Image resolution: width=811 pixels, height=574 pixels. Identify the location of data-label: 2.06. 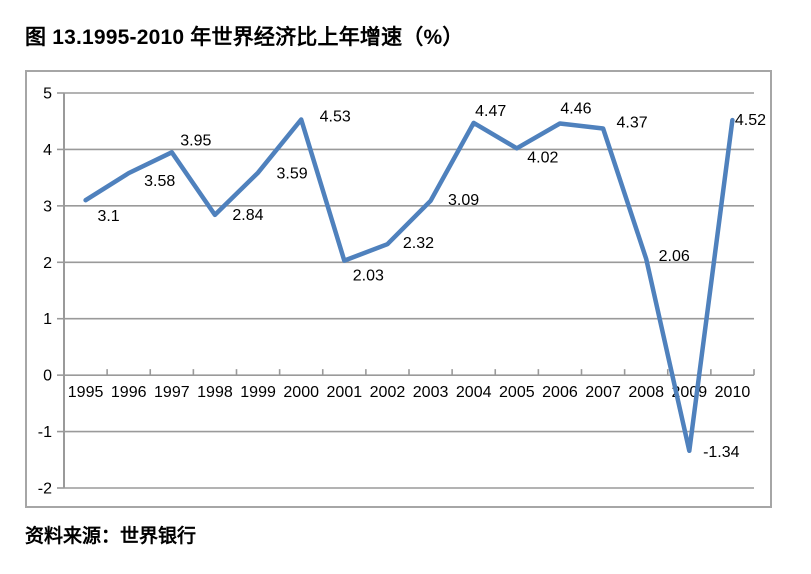
(674, 256).